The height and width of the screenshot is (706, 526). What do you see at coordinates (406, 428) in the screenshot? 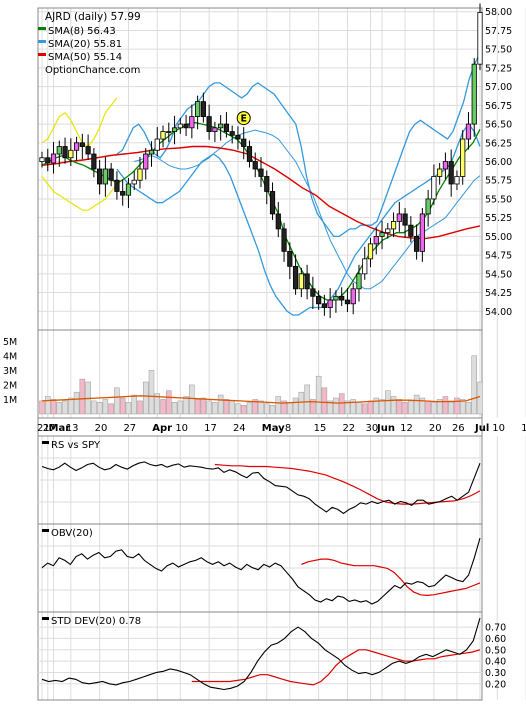
I see `x-tick-label: 12` at bounding box center [406, 428].